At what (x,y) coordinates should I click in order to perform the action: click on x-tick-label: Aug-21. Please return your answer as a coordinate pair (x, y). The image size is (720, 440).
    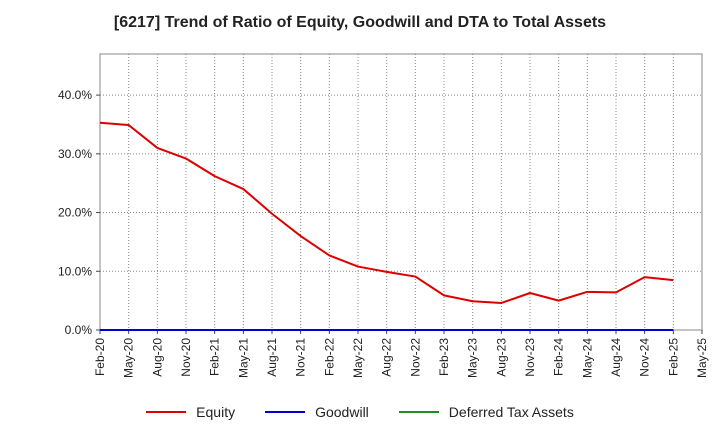
    Looking at the image, I should click on (272, 357).